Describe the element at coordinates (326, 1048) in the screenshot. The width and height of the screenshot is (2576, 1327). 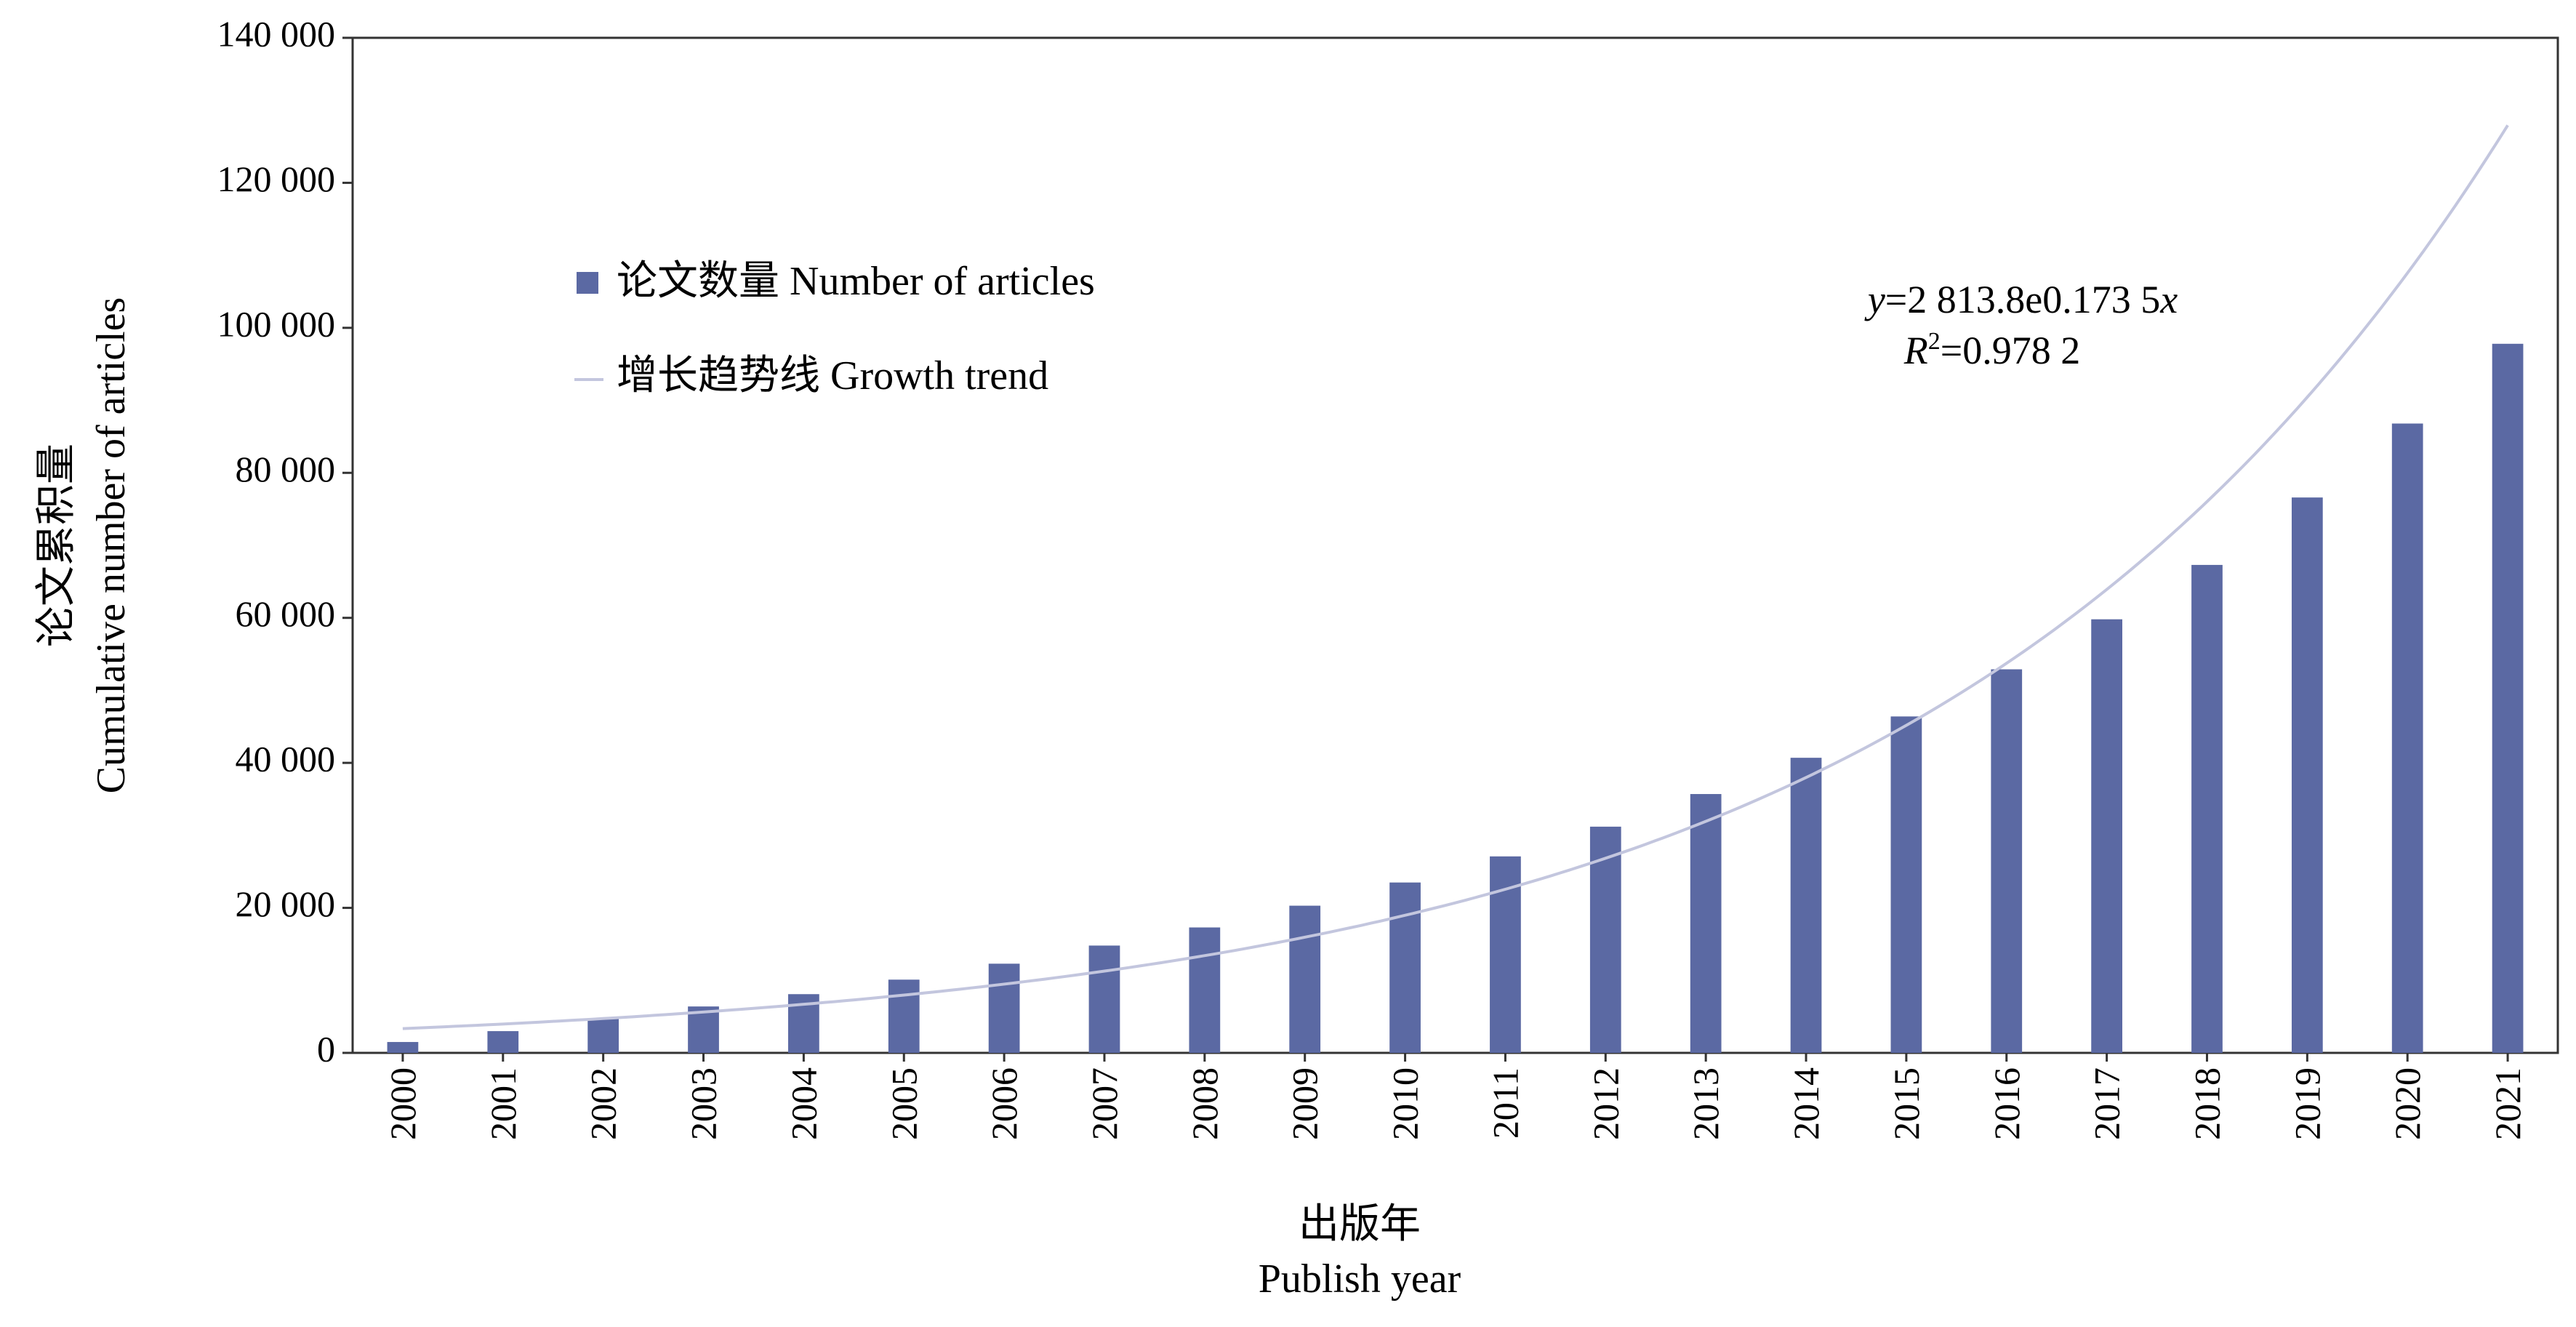
I see `y-tick-label: 0` at that location.